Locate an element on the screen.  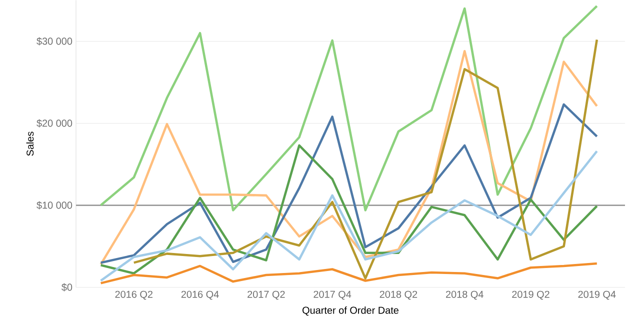
x-tick-label: 2016 Q4 is located at coordinates (200, 295).